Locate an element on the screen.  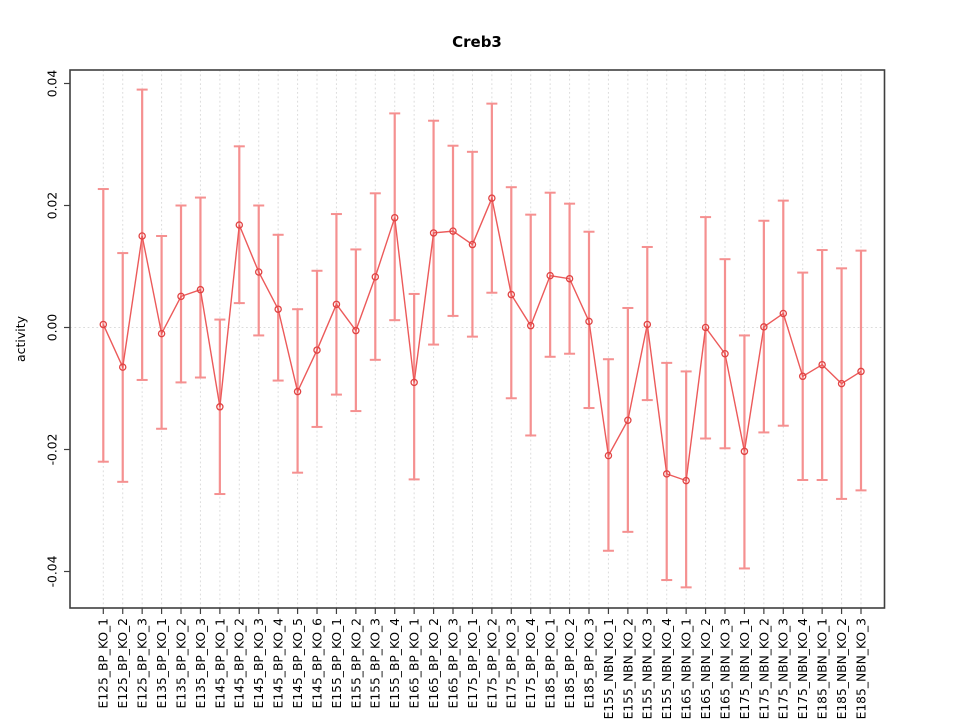
x-tick-label: E175_BP_KO_2 is located at coordinates (492, 663).